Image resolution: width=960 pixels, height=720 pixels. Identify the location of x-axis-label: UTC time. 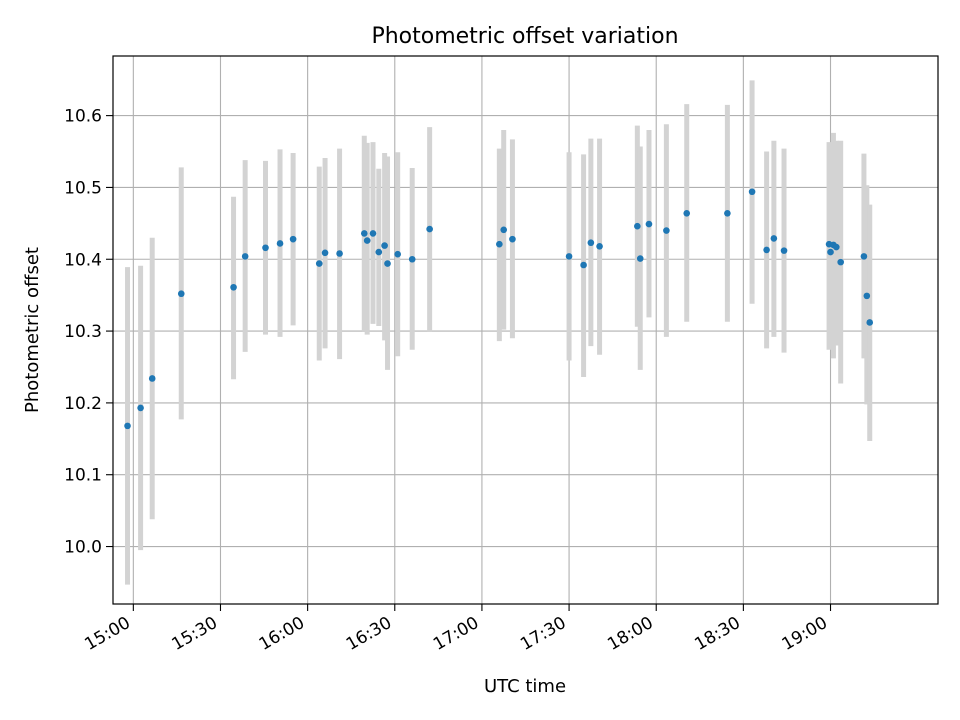
(525, 686).